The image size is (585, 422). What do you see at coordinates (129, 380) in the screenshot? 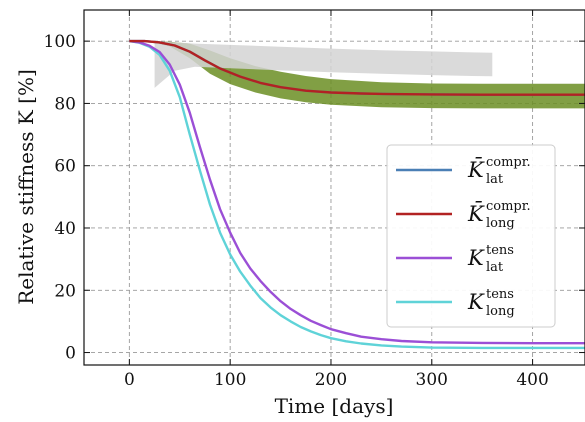
I see `x-tick-label: 0` at bounding box center [129, 380].